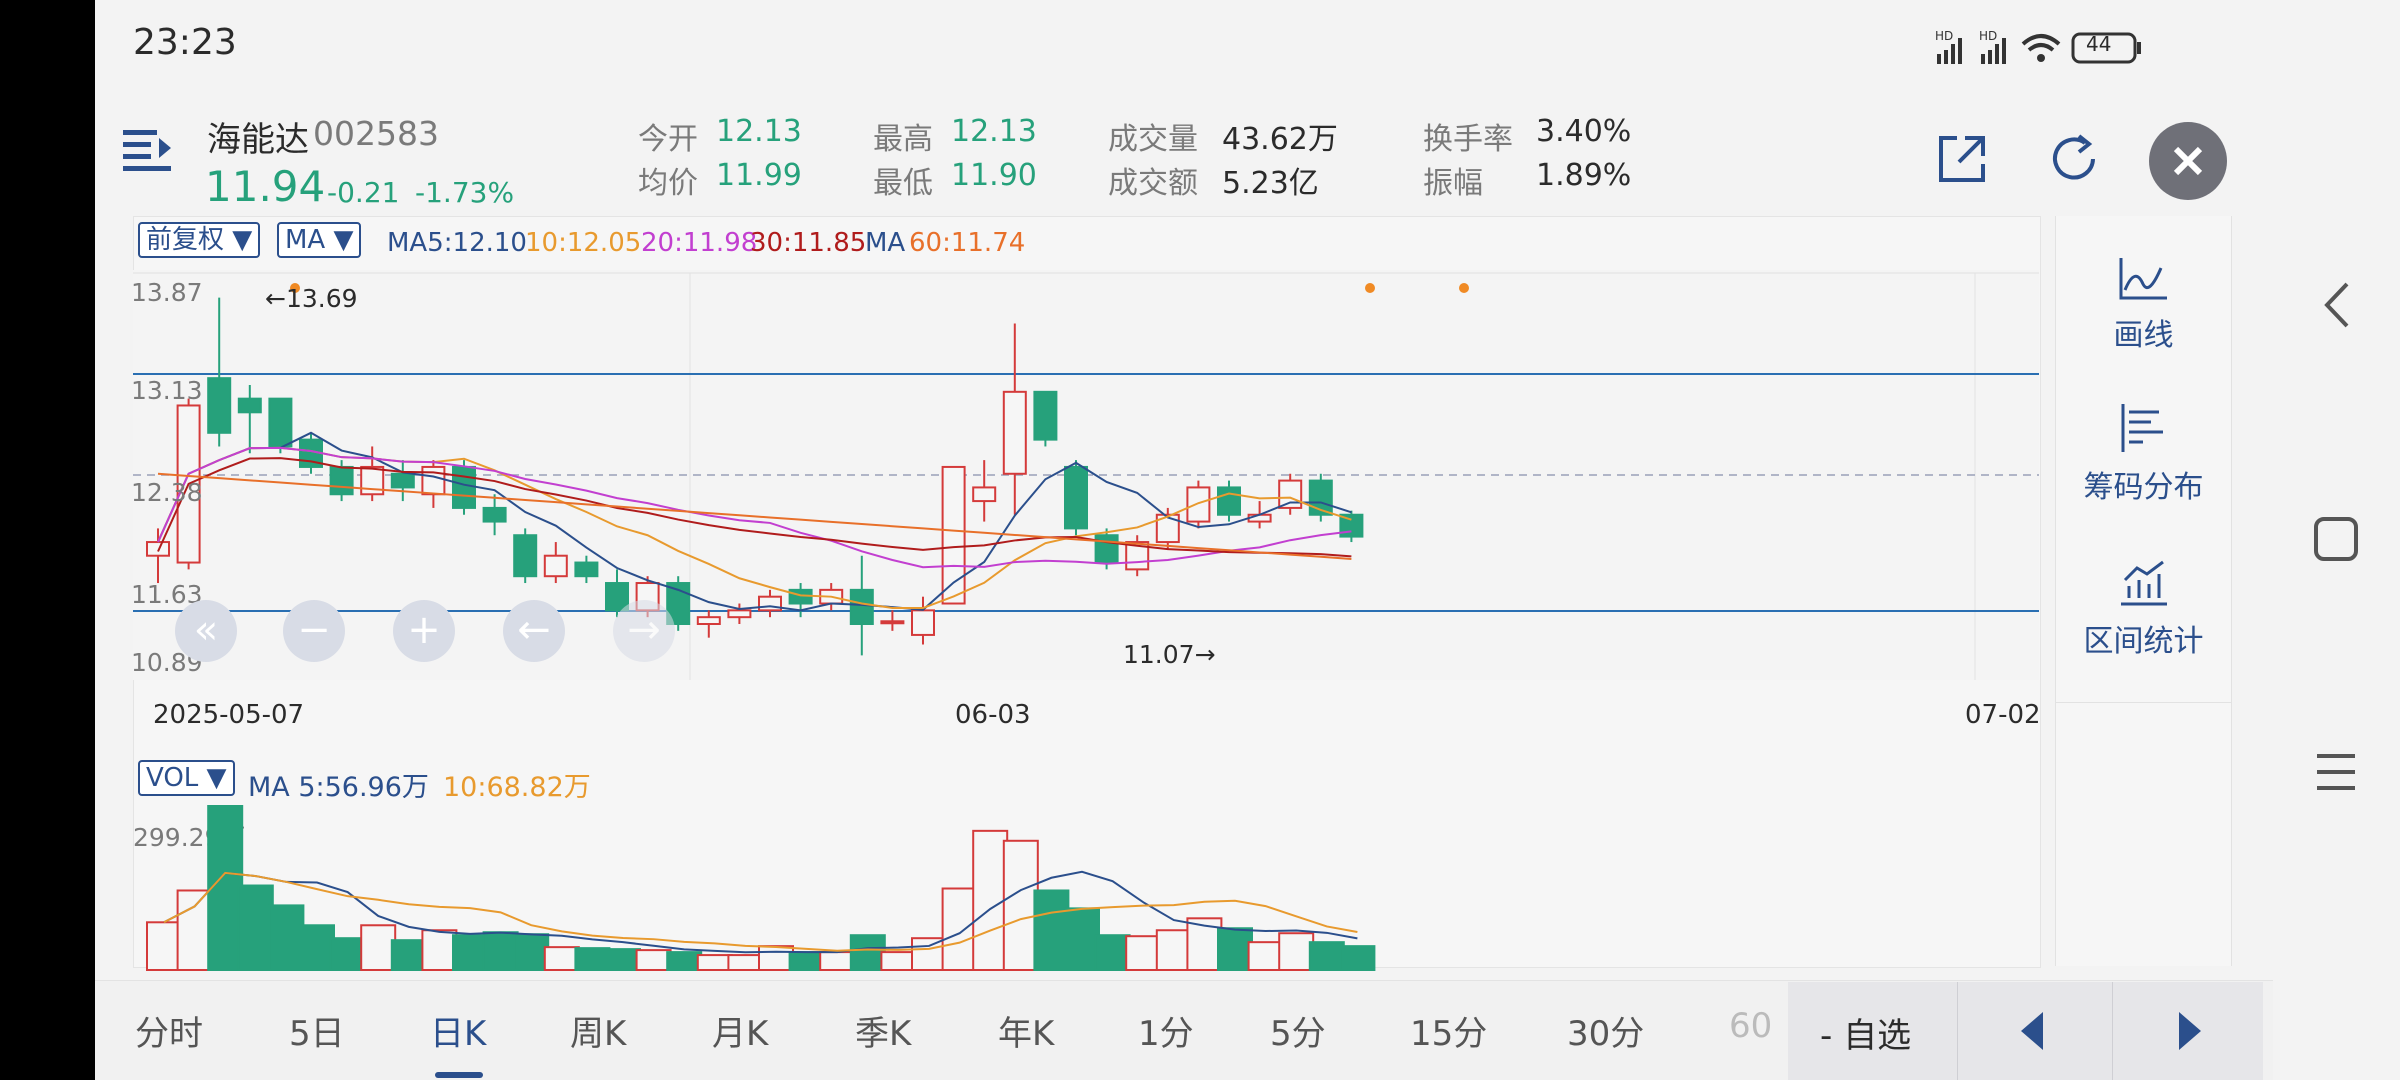  Describe the element at coordinates (668, 183) in the screenshot. I see `avg-label: 均价` at that location.